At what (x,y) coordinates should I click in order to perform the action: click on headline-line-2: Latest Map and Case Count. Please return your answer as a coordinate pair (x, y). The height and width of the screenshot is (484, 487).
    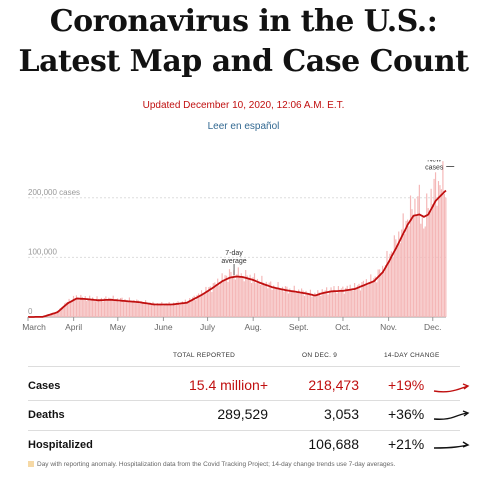
    Looking at the image, I should click on (243, 61).